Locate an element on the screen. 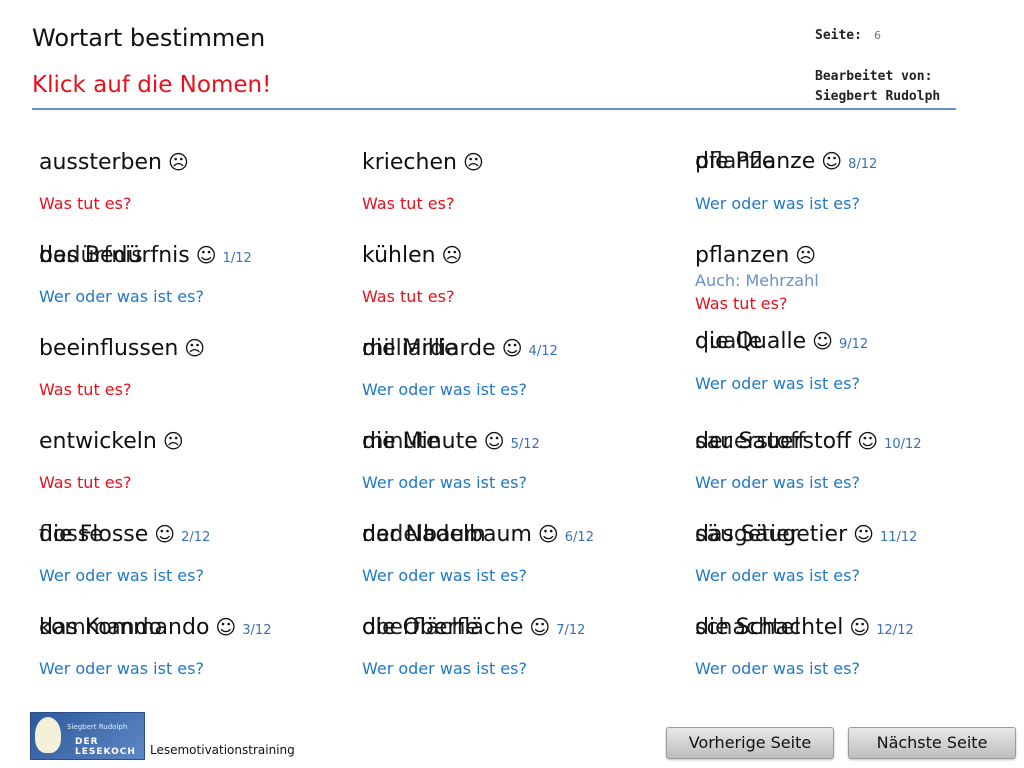 This screenshot has height=768, width=1024. noun-counter: 11/12 is located at coordinates (898, 537).